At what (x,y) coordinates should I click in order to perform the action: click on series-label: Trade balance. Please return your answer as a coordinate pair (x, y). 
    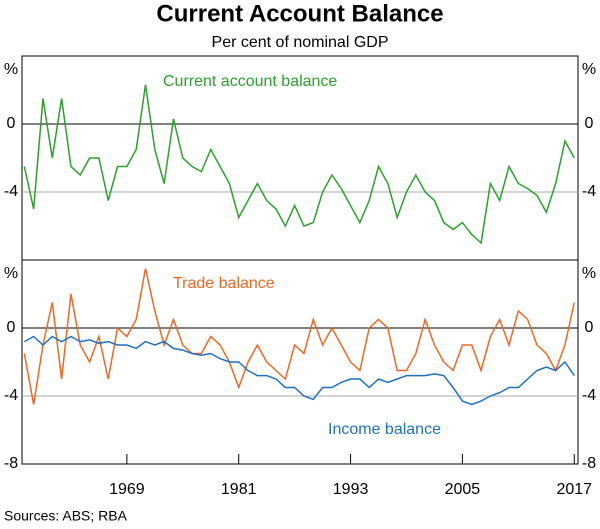
    Looking at the image, I should click on (224, 283).